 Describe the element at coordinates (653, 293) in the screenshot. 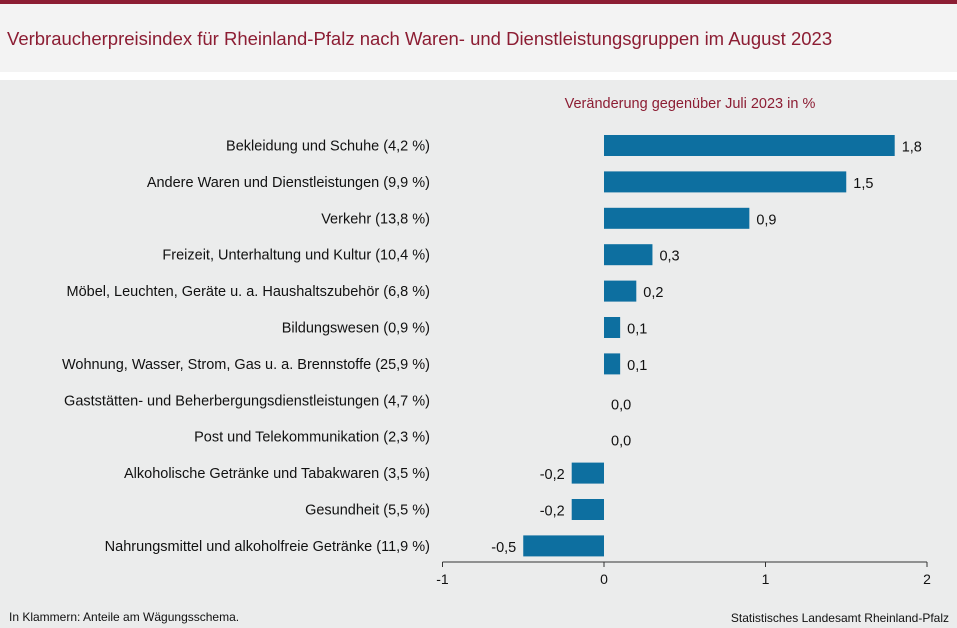

I see `value-label: 0,2` at that location.